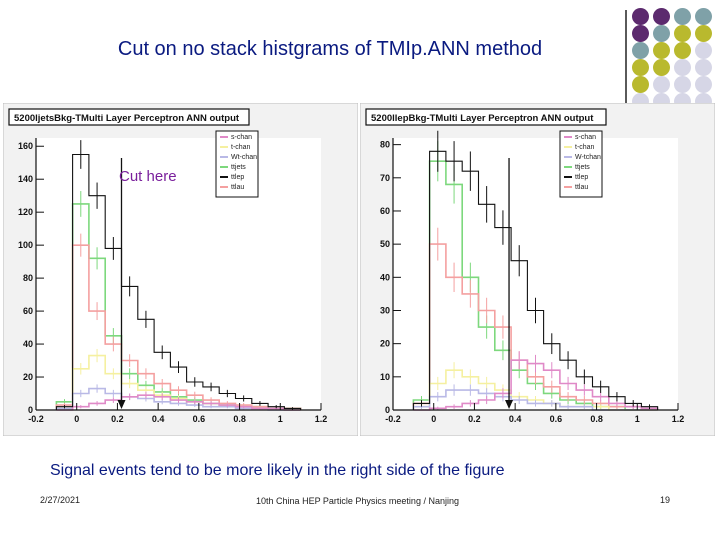 The image size is (720, 540). Describe the element at coordinates (25, 146) in the screenshot. I see `y-tick-label: 160` at that location.